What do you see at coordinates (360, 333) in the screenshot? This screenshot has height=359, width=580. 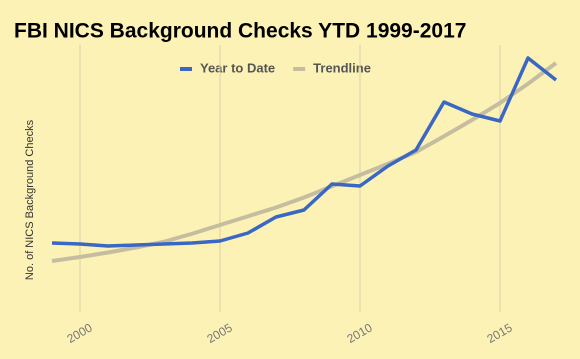 I see `x-tick-label: 2010` at bounding box center [360, 333].